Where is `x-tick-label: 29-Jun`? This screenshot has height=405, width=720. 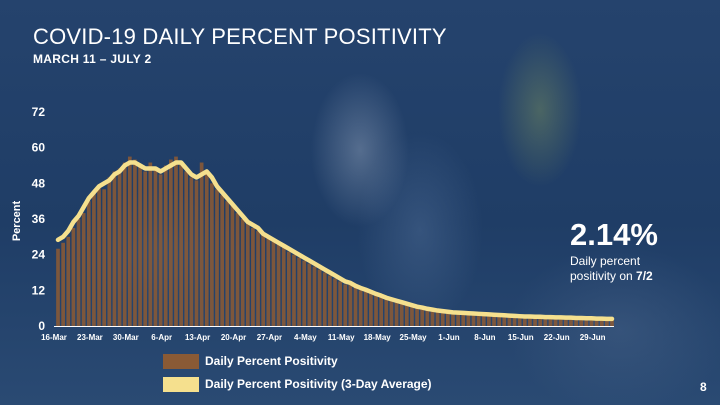
x-tick-label: 29-Jun is located at coordinates (593, 337).